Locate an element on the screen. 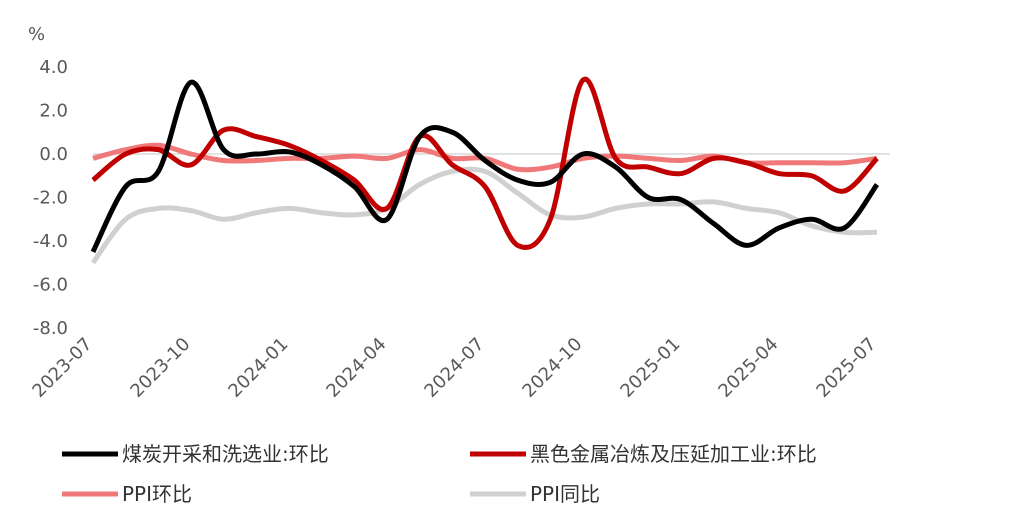 This screenshot has width=1036, height=529. x-tick-label: 2025-07 is located at coordinates (846, 368).